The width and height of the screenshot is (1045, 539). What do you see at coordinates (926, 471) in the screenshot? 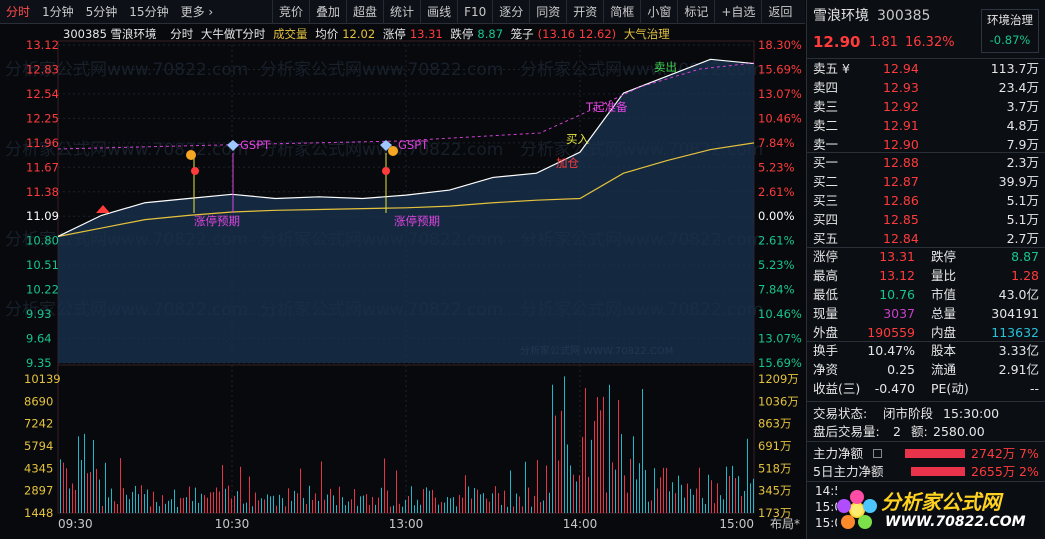
I see `flow-row-2: 5日主力净额 2655万 2%` at bounding box center [926, 471].